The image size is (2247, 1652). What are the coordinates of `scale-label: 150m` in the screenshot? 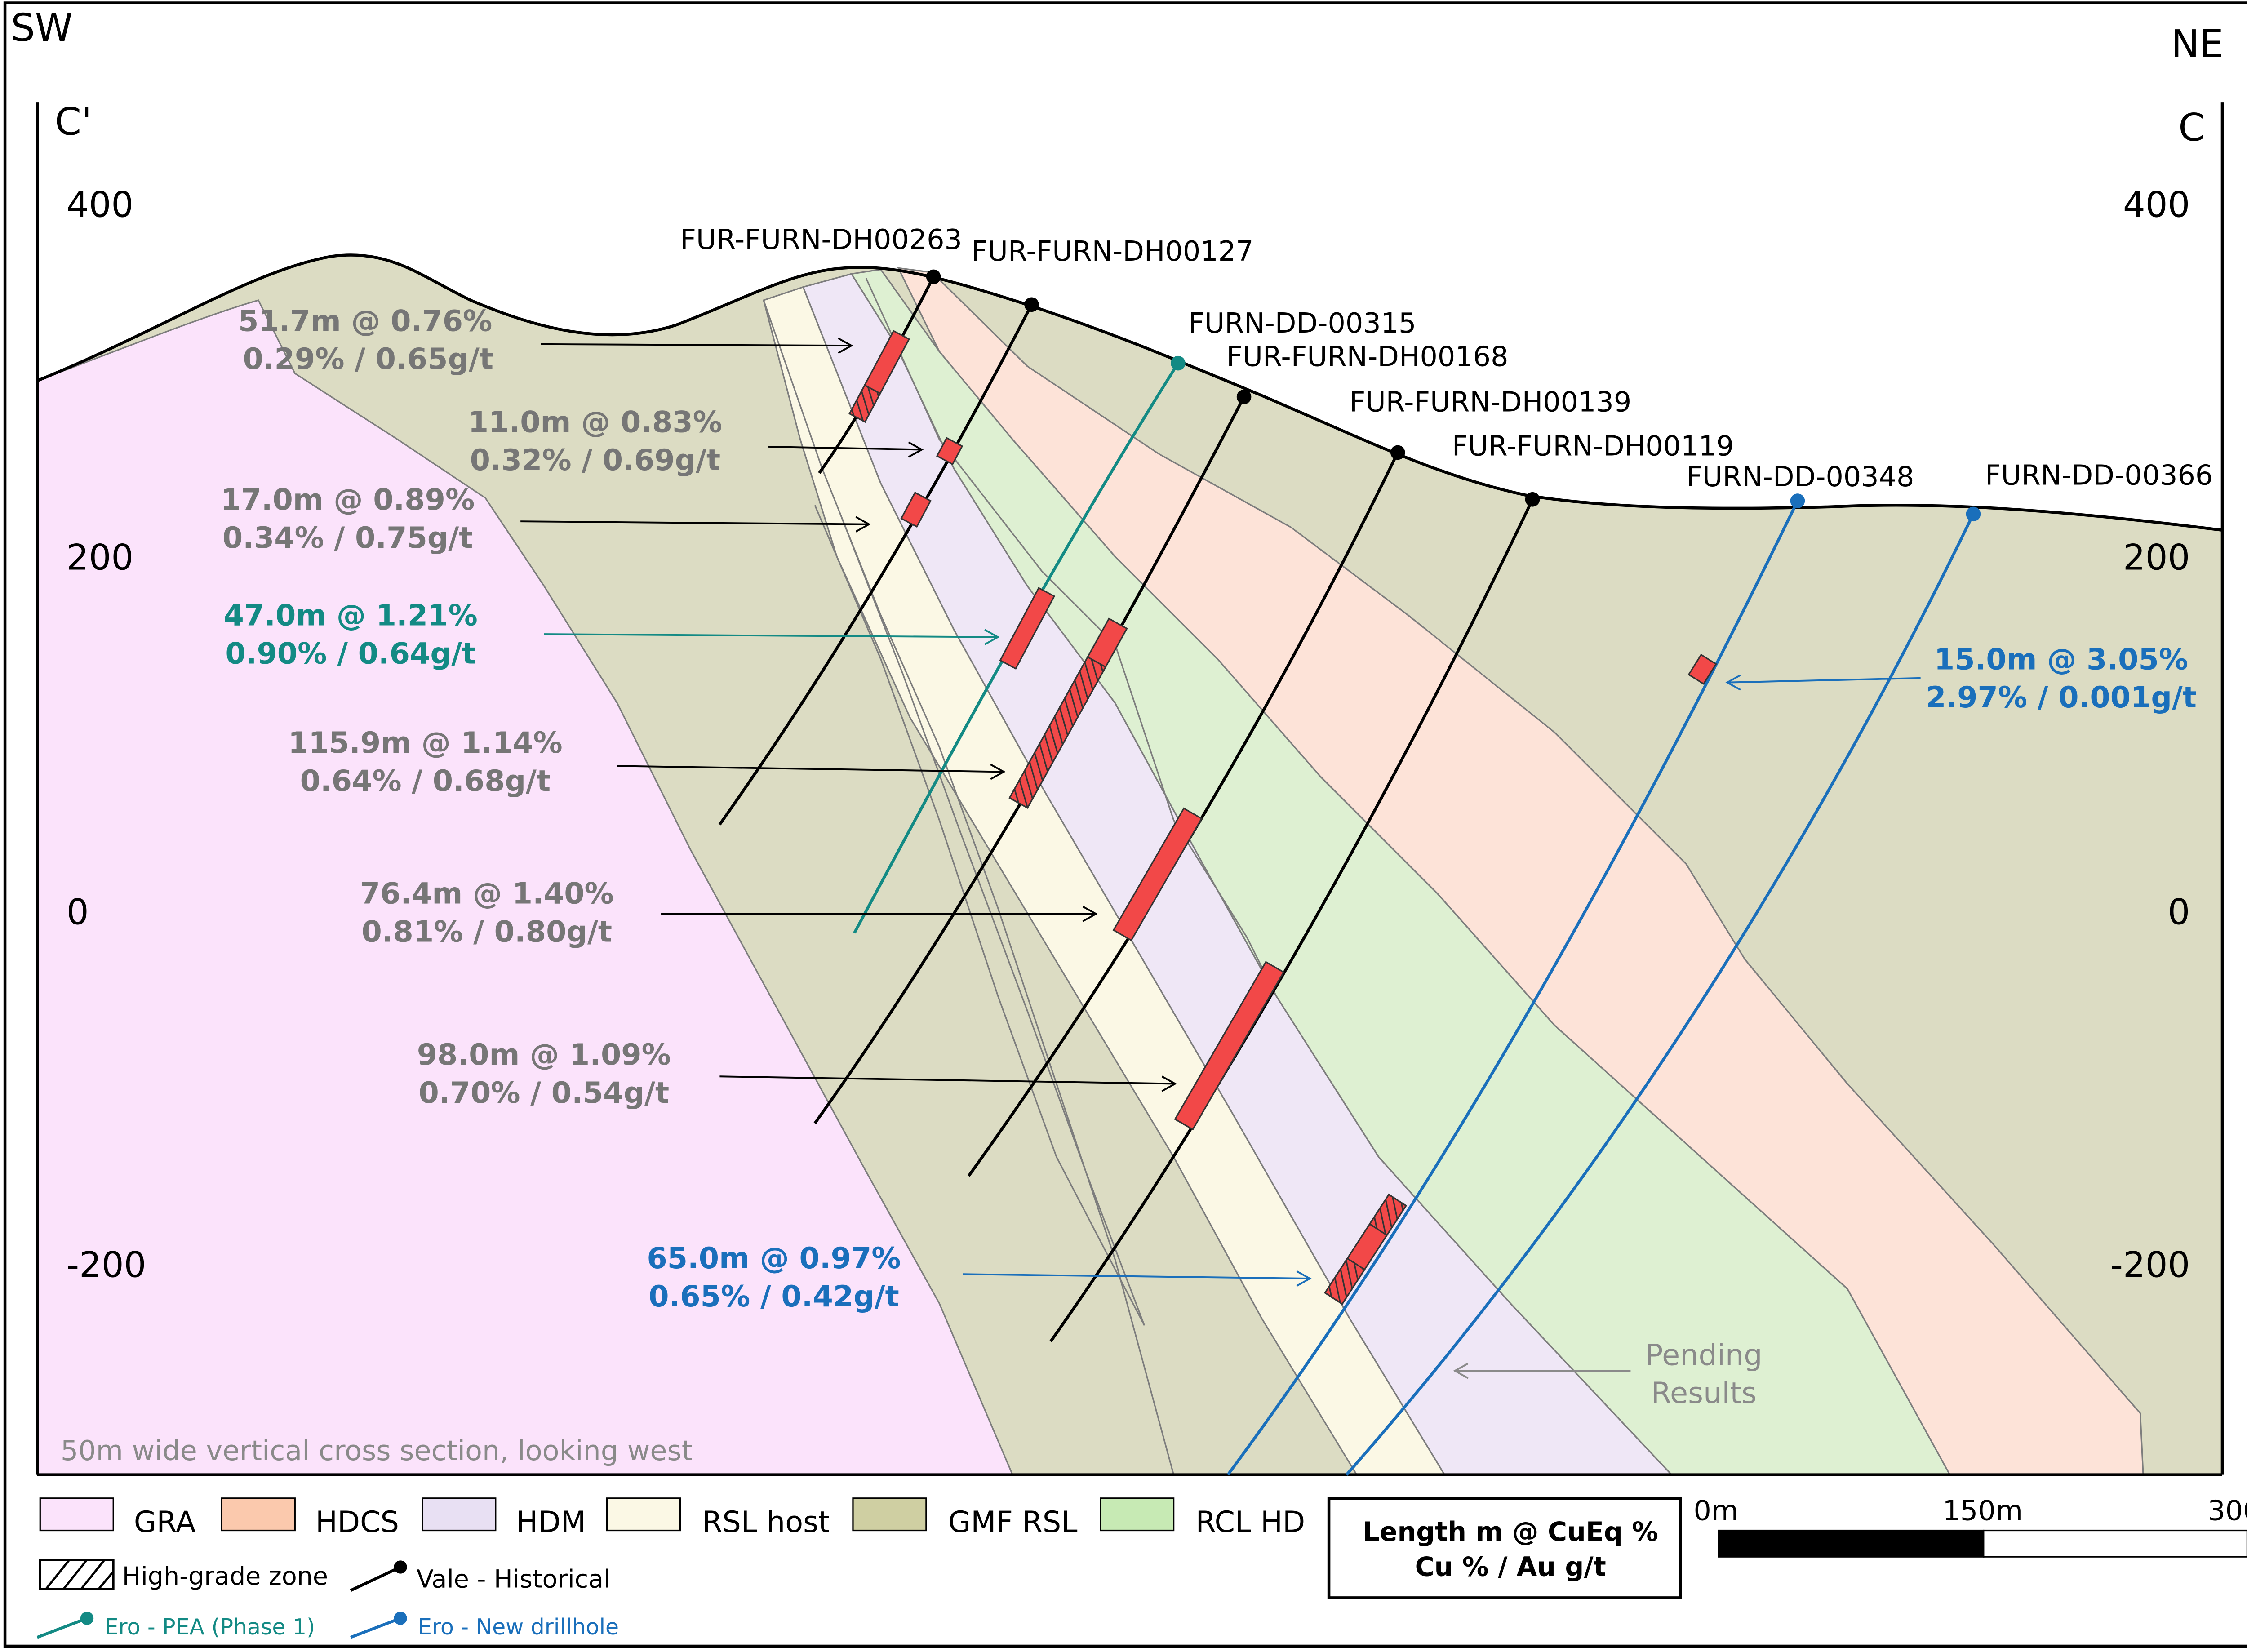 It's located at (1983, 1511).